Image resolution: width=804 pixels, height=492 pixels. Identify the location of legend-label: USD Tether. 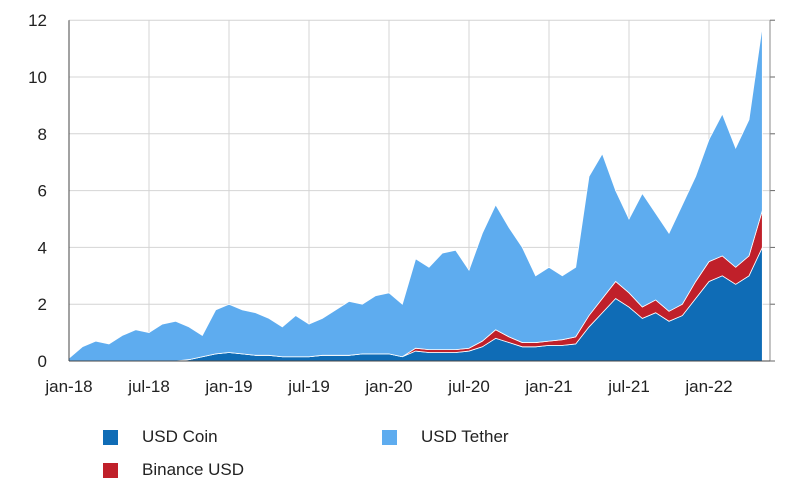
(465, 436).